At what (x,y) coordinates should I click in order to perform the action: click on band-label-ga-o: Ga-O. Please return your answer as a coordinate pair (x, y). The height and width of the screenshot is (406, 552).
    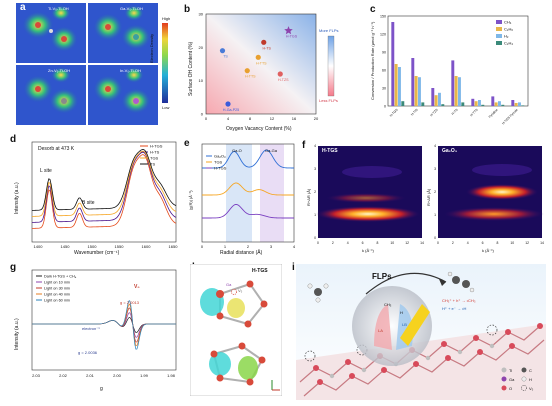
    Looking at the image, I should click on (237, 150).